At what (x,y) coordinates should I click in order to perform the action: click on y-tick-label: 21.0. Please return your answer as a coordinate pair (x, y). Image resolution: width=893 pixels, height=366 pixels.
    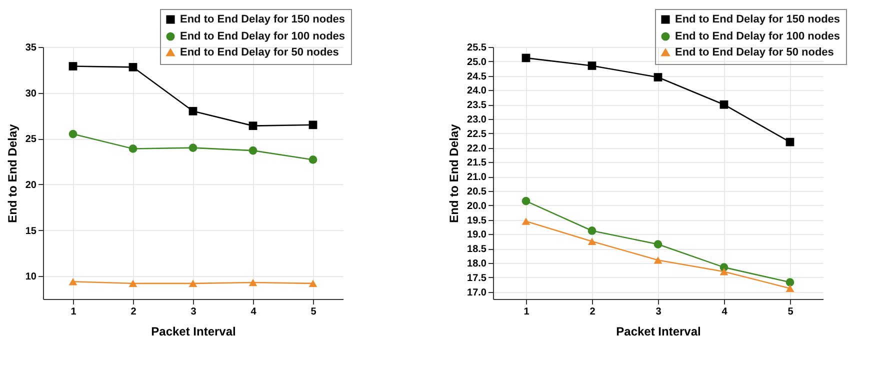
    Looking at the image, I should click on (477, 178).